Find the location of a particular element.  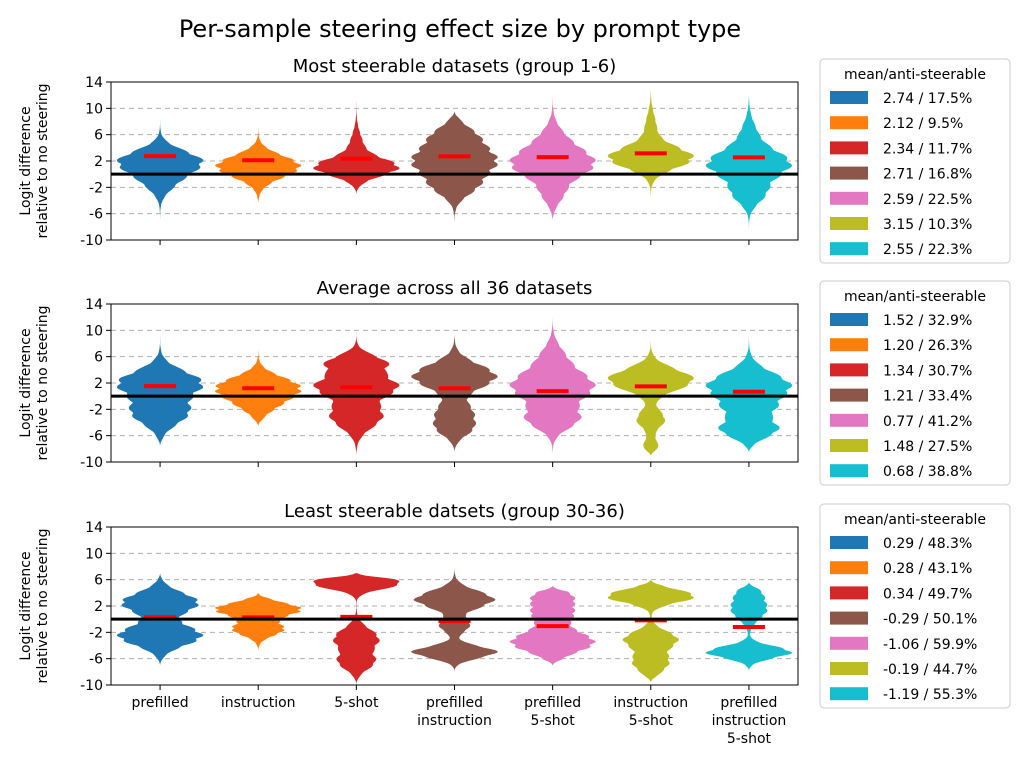

x-category-label-1: prefilled is located at coordinates (160, 703).